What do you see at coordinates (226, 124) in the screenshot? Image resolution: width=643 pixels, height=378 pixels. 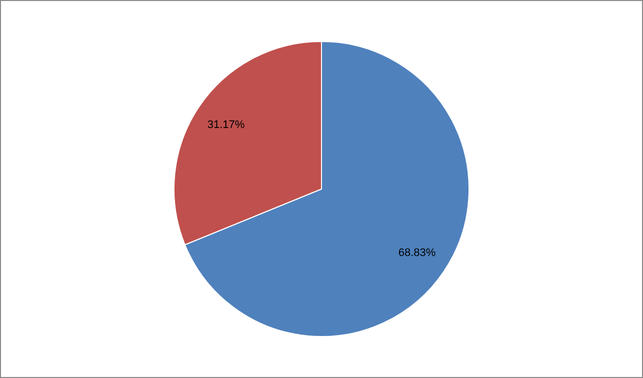 I see `data-label: 31.17%` at bounding box center [226, 124].